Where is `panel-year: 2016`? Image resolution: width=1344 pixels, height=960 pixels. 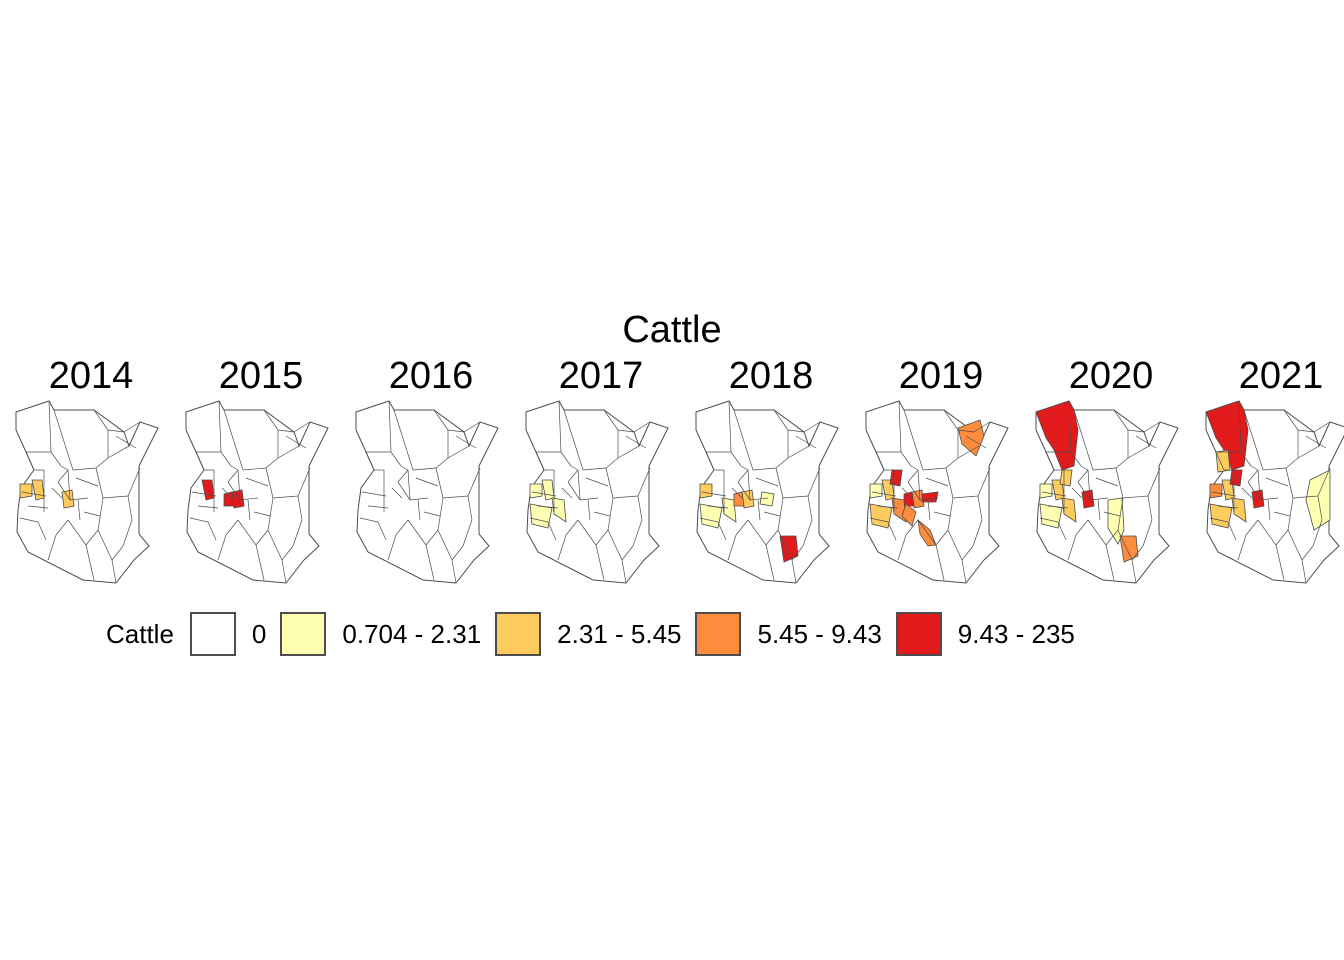
panel-year: 2016 is located at coordinates (431, 376).